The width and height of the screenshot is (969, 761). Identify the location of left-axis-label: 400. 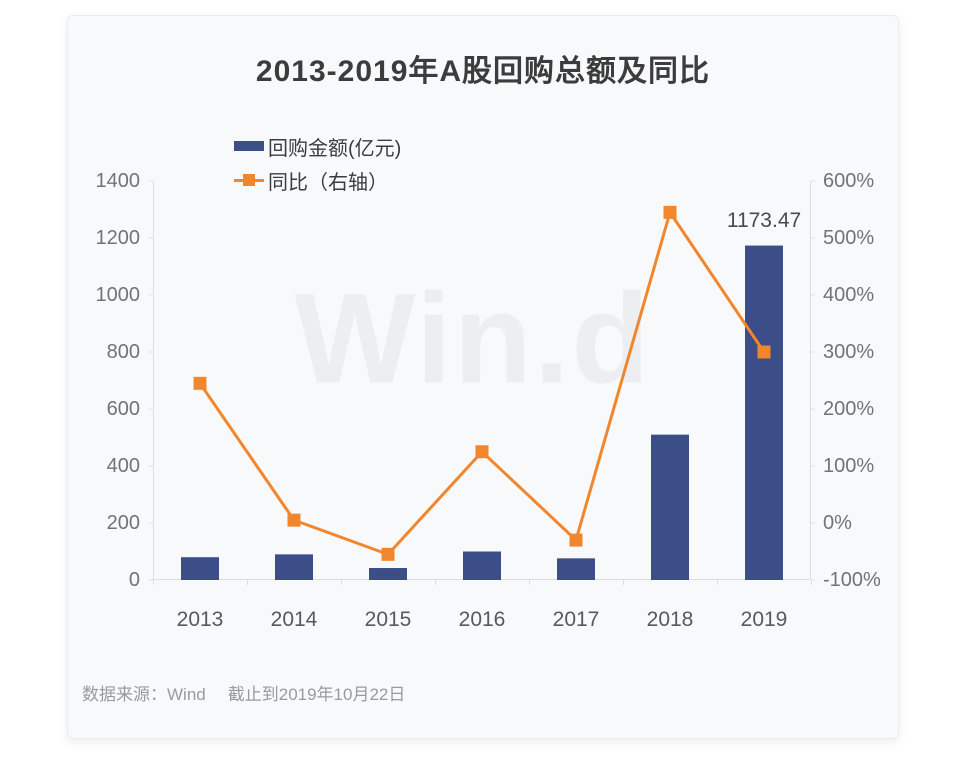
(123, 466).